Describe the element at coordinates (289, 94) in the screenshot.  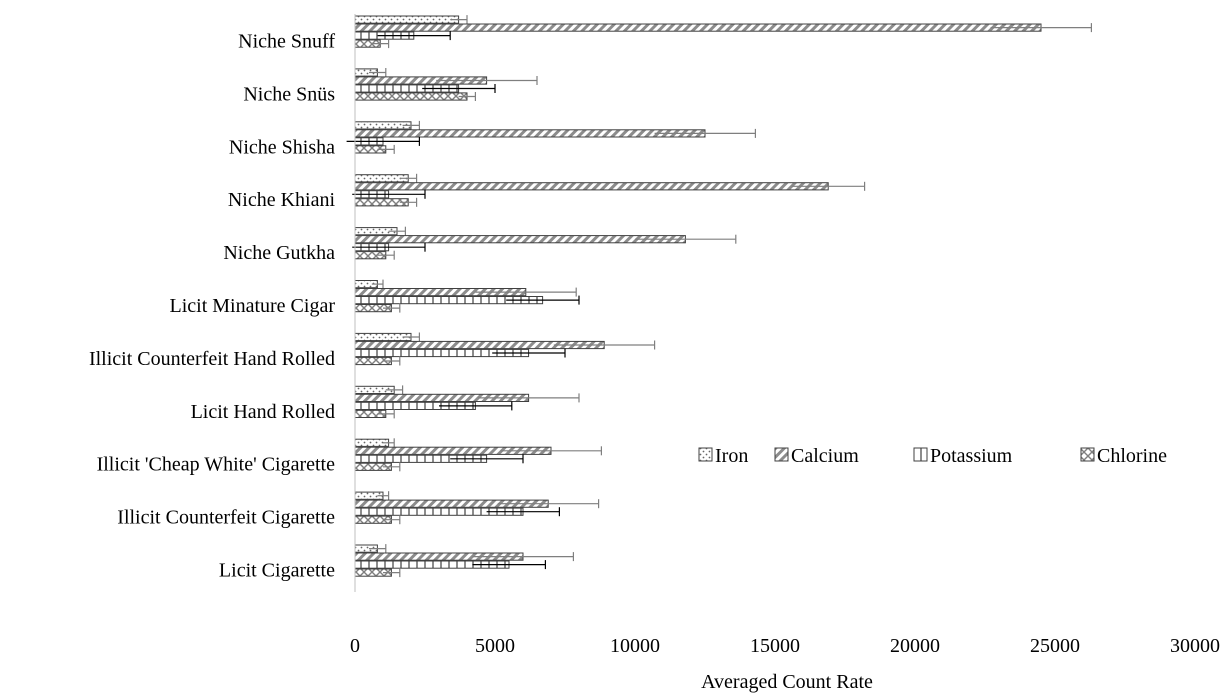
I see `category-label: Niche Snüs` at that location.